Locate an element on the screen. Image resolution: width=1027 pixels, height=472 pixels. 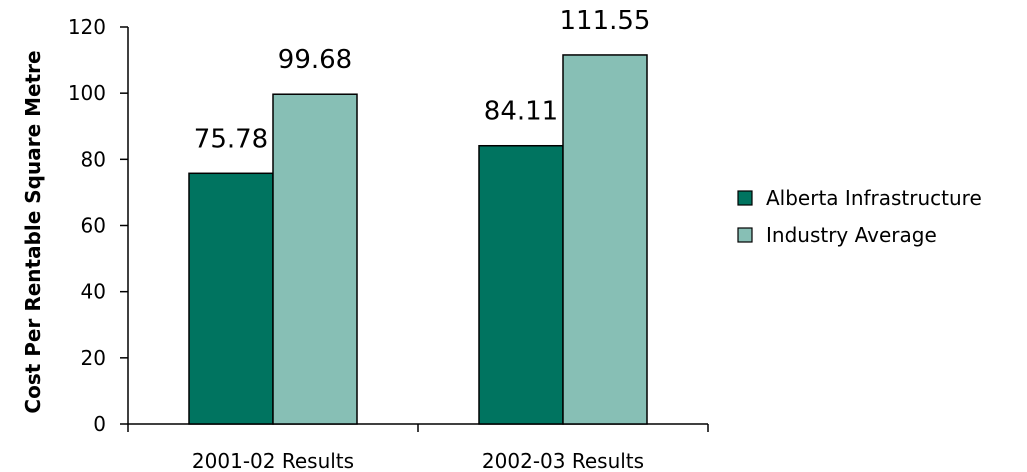
y-axis-label: Cost Per Rentable Square Metre is located at coordinates (33, 231).